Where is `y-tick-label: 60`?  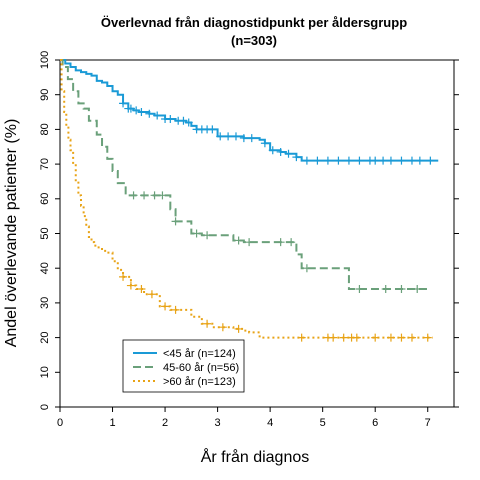
y-tick-label: 60 is located at coordinates (45, 199).